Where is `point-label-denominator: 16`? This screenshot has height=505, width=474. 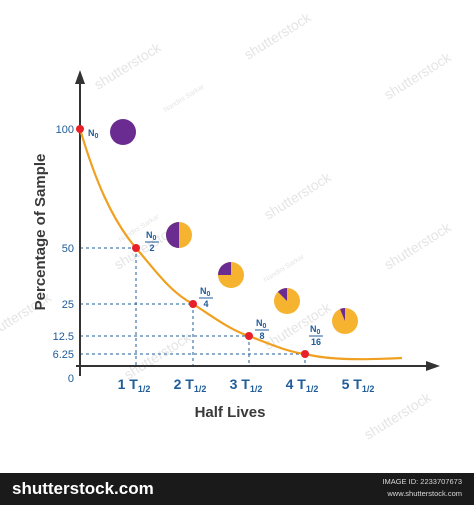 point-label-denominator: 16 is located at coordinates (316, 342).